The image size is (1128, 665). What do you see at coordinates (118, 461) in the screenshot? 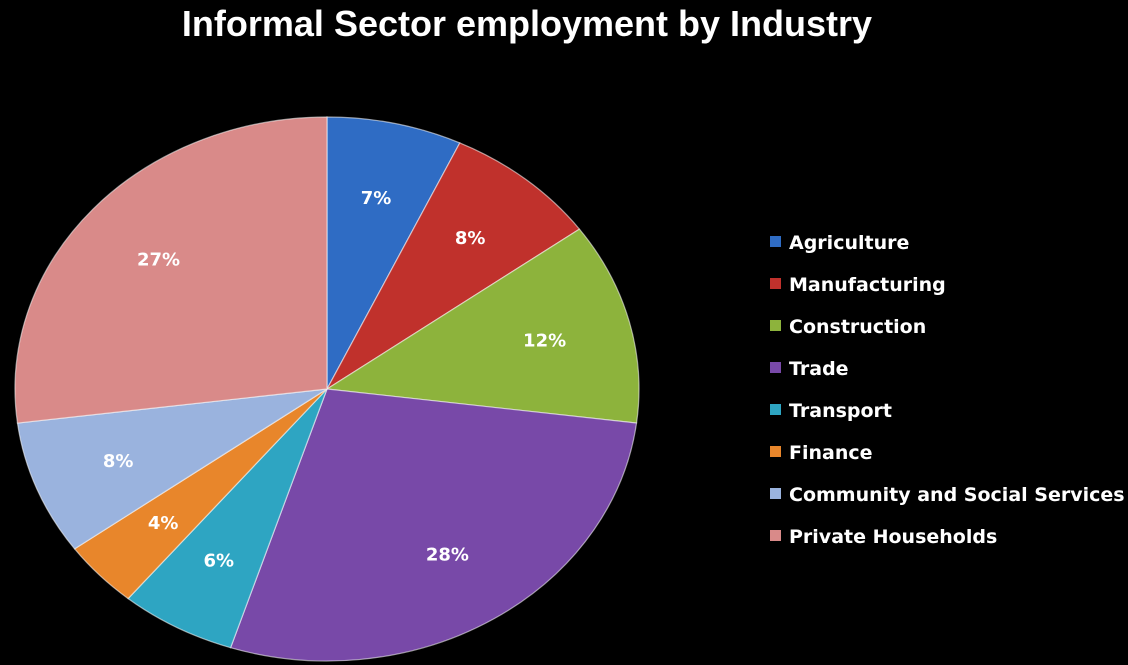
I see `data-label-community-and-social-services: 8%` at bounding box center [118, 461].